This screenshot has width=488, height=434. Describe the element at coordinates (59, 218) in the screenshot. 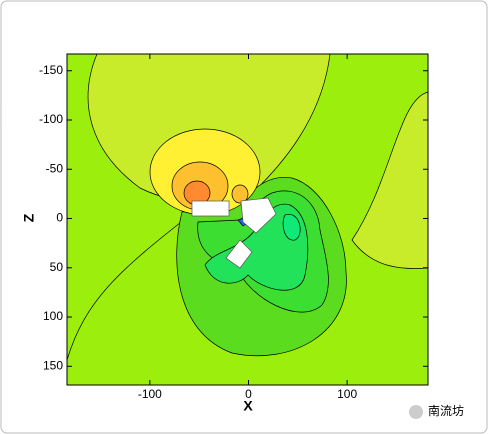

I see `y-tick-label: 0` at that location.